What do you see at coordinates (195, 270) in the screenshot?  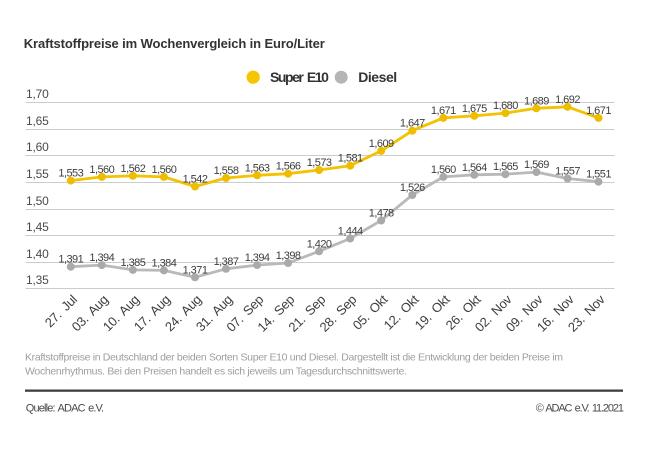 I see `svg-text: 1,371` at bounding box center [195, 270].